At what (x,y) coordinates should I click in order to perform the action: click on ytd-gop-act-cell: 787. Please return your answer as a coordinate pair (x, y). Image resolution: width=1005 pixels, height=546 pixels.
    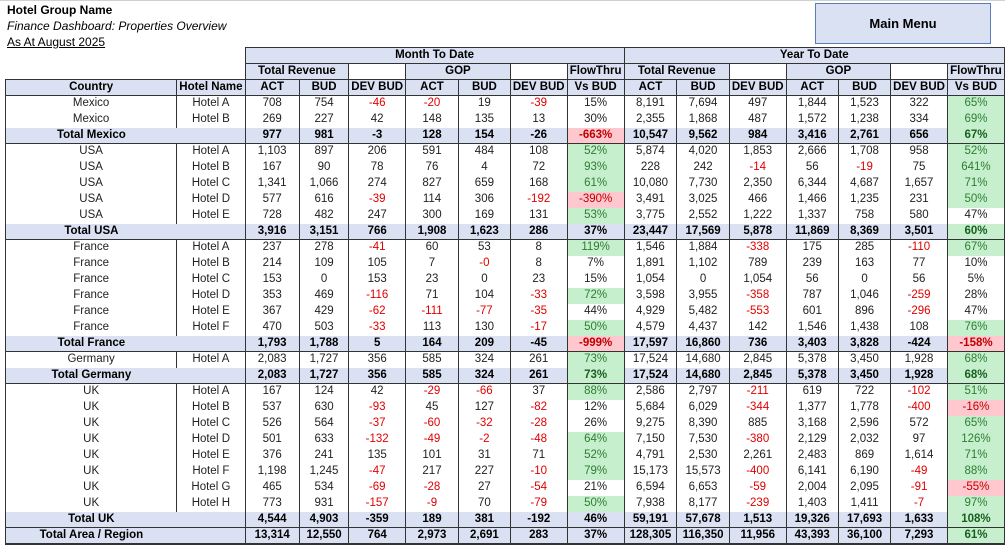
    Looking at the image, I should click on (812, 295).